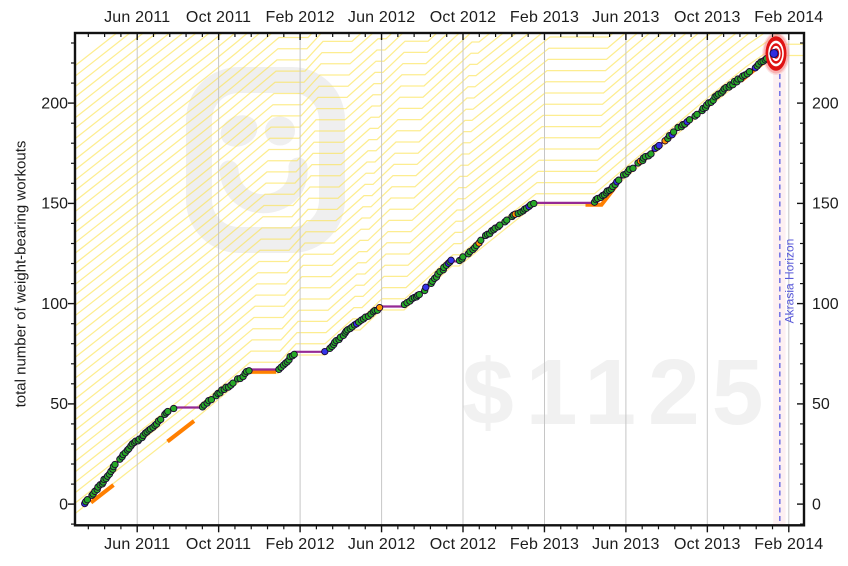 Image resolution: width=848 pixels, height=566 pixels. Describe the element at coordinates (21, 274) in the screenshot. I see `svg-text:total number of weight-bearing: total number of weight-bearing workouts` at that location.